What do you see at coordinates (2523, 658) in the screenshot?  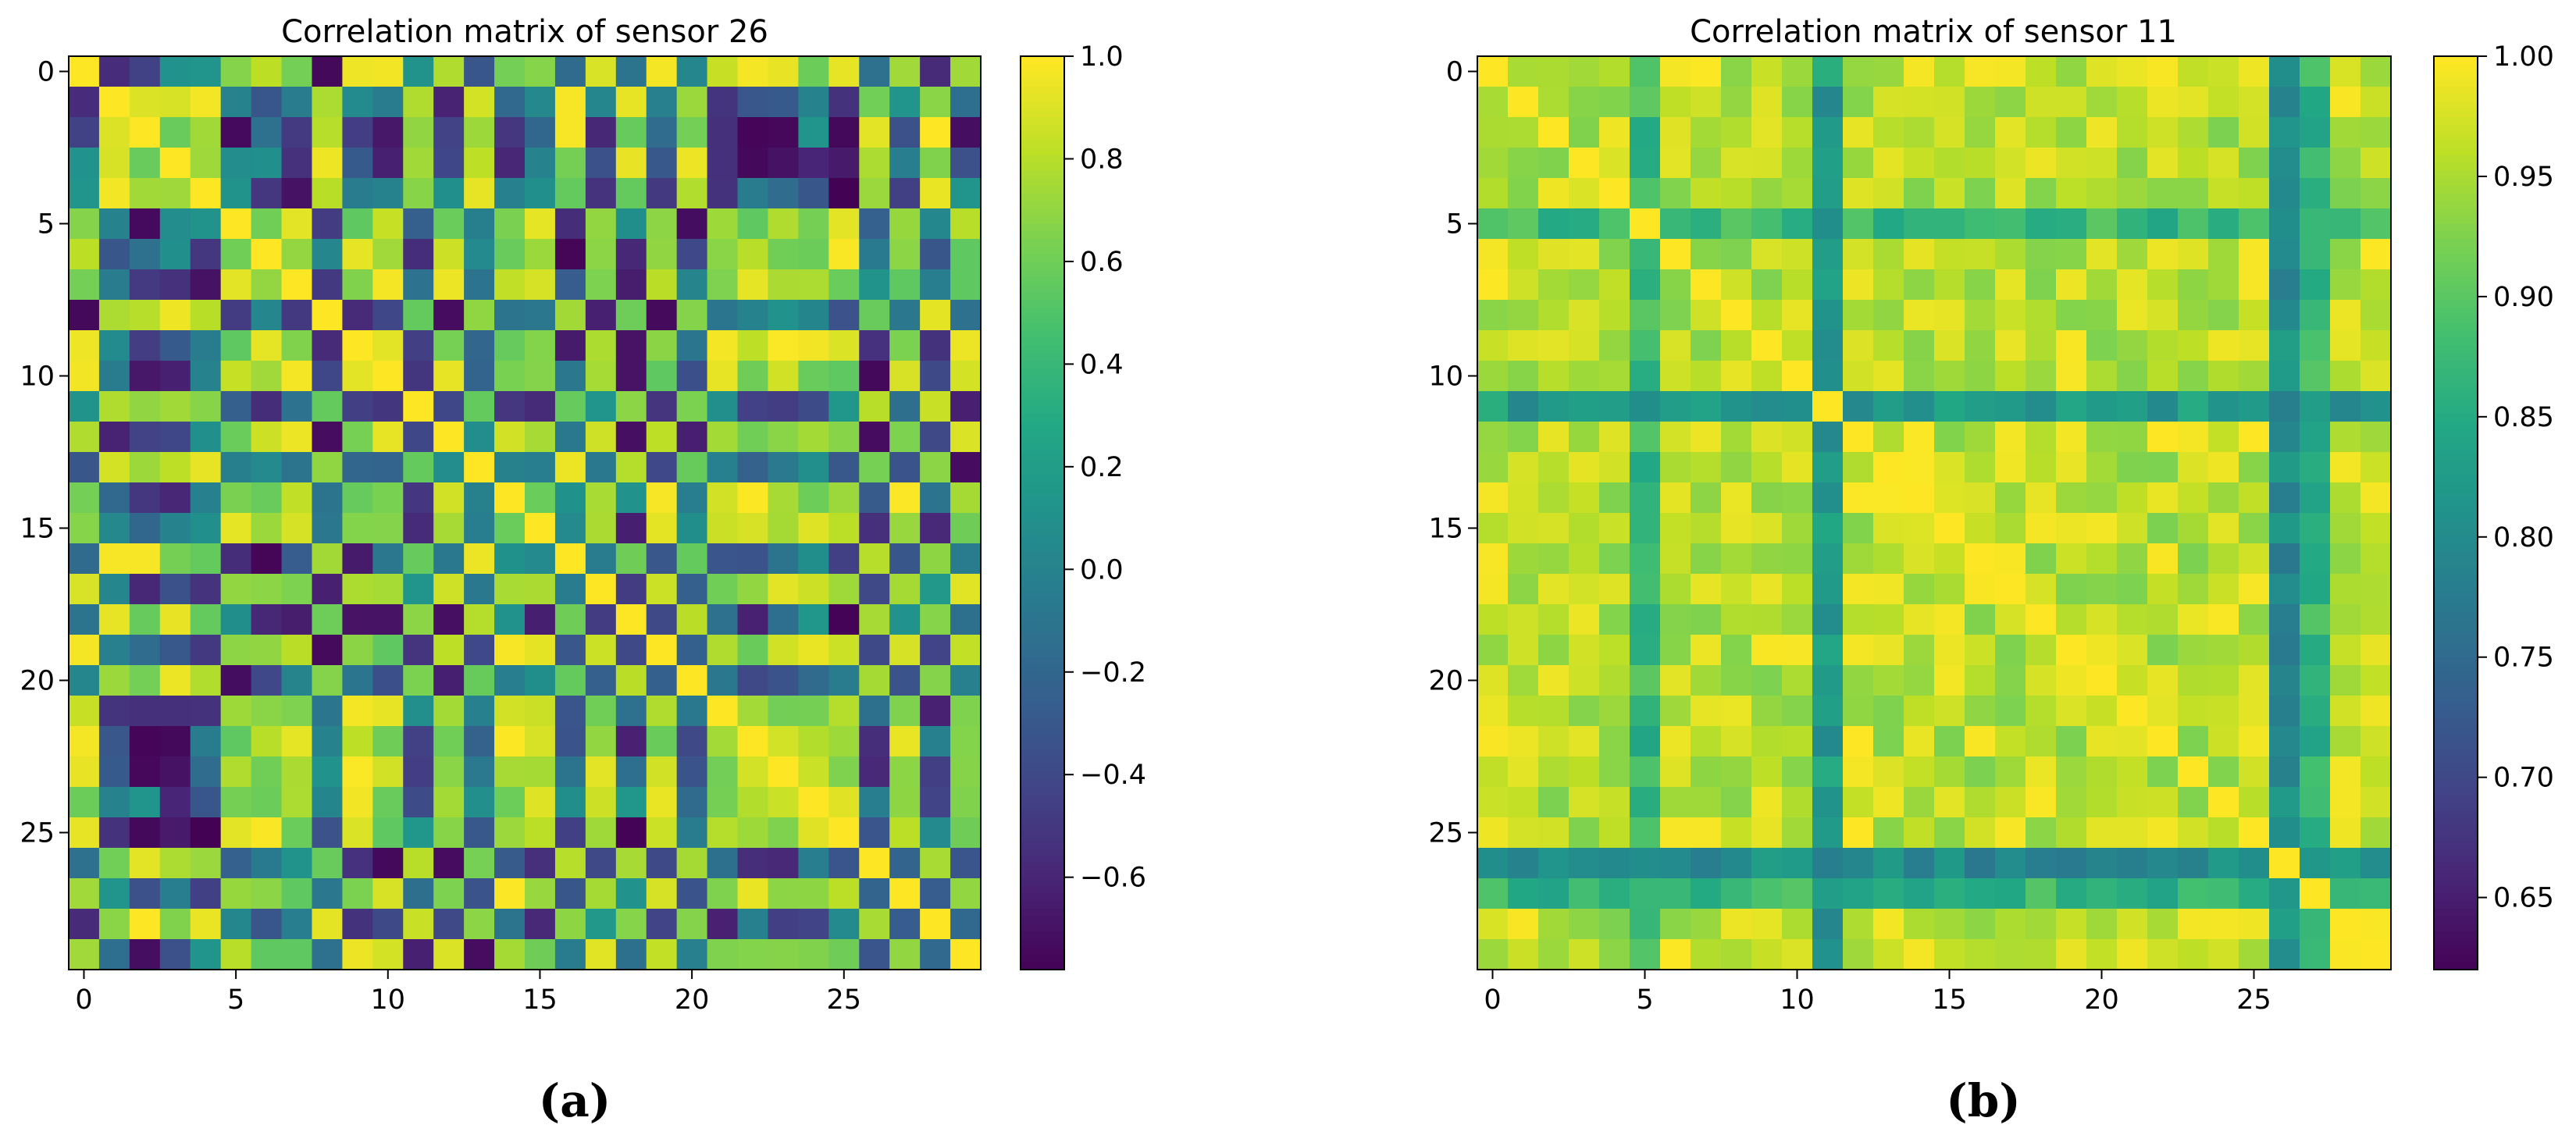 I see `panel-b-colorbar-tick-label: 0.75` at bounding box center [2523, 658].